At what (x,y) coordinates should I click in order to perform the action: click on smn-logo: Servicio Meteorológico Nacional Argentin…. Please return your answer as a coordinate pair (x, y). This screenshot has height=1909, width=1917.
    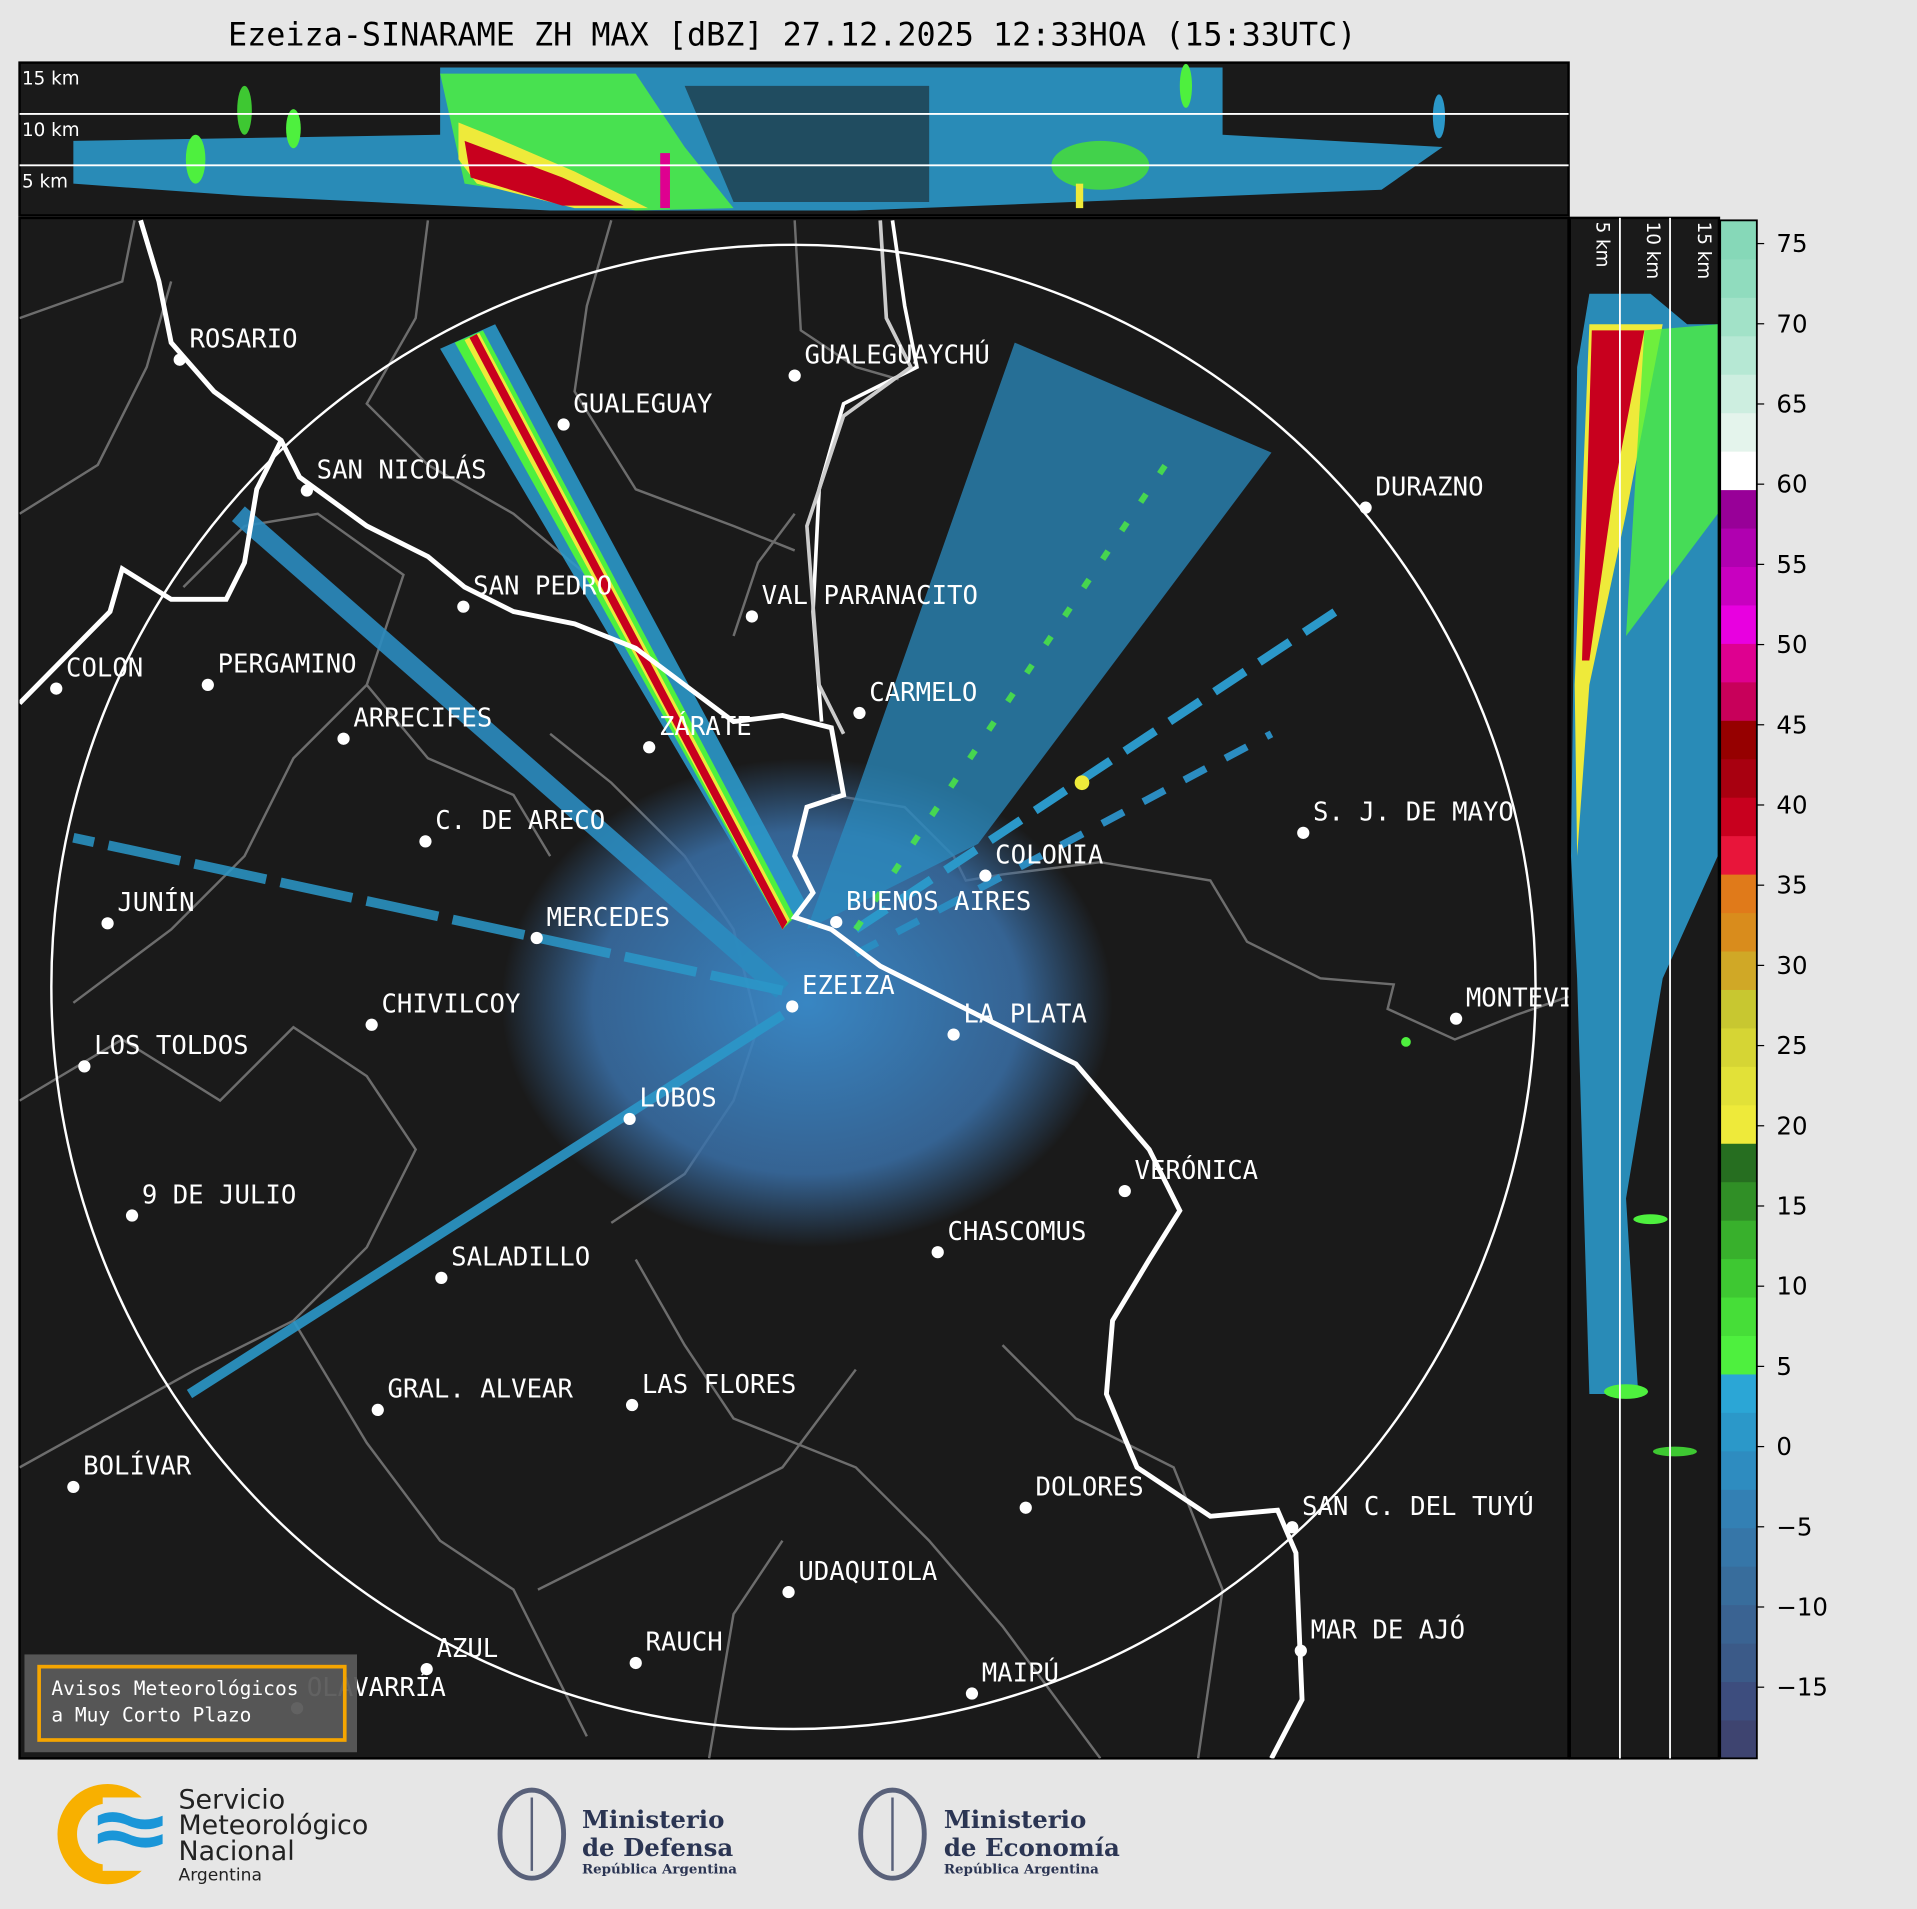
    Looking at the image, I should click on (212, 1835).